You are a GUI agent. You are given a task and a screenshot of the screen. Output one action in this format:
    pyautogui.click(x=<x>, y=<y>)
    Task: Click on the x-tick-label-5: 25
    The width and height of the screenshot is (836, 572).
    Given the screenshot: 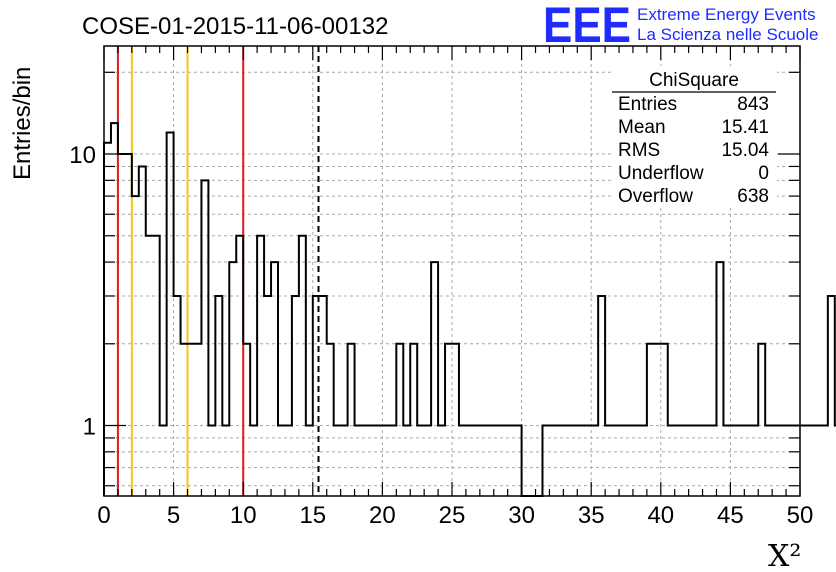 What is the action you would take?
    pyautogui.click(x=452, y=515)
    